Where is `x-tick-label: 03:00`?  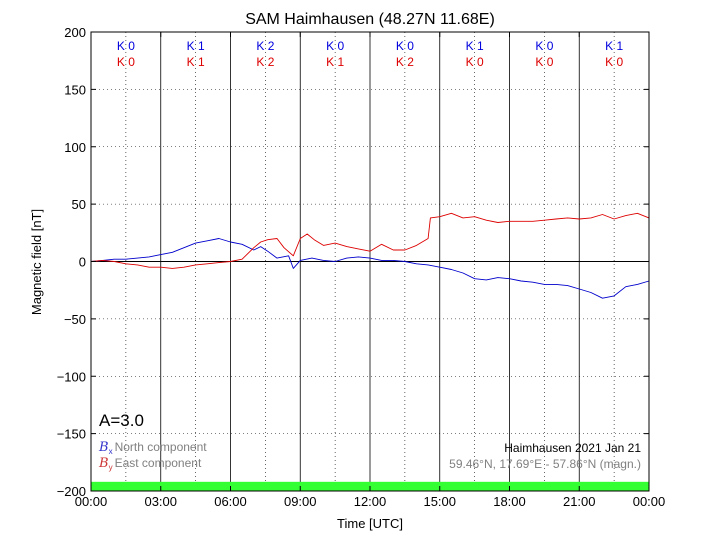 x-tick-label: 03:00 is located at coordinates (160, 501).